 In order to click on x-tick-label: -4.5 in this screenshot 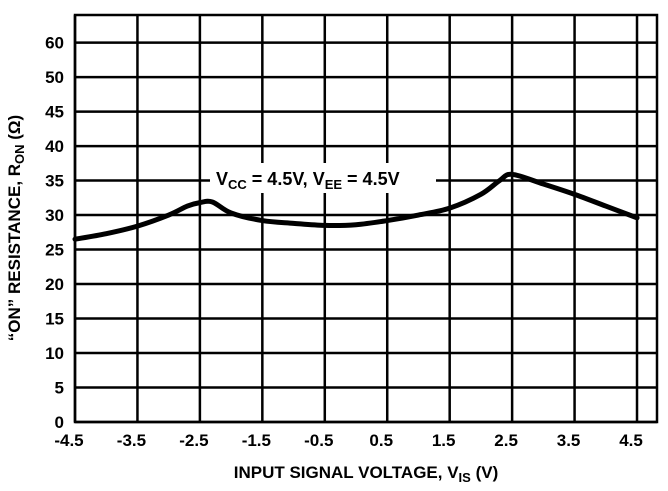, I will do `click(68, 440)`.